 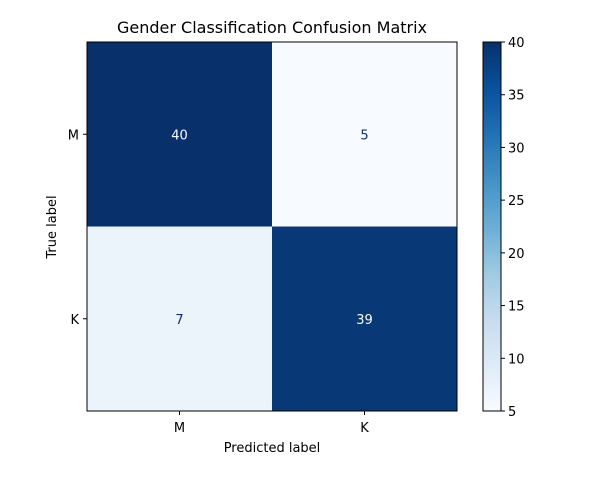 What do you see at coordinates (74, 320) in the screenshot?
I see `y-tick-label: K` at bounding box center [74, 320].